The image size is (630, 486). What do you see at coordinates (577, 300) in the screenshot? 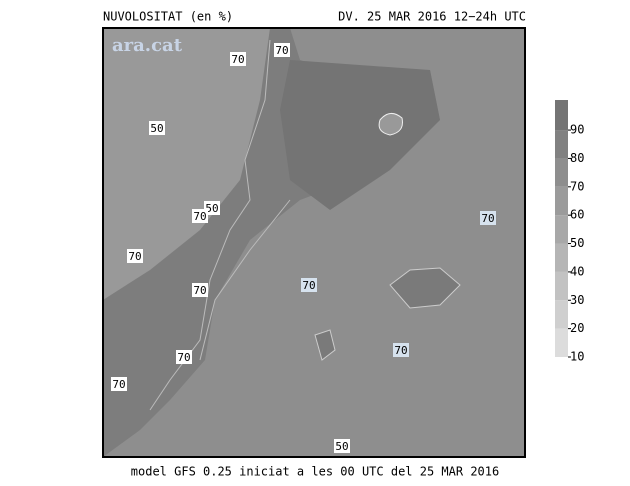
I see `colorbar-tick-label: 30` at bounding box center [577, 300].